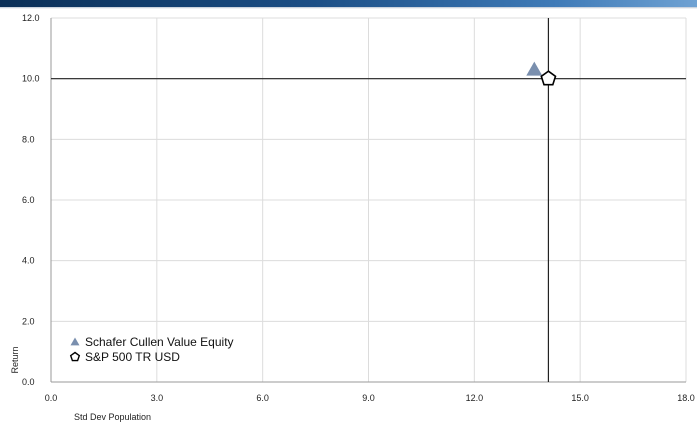 The width and height of the screenshot is (697, 423). Describe the element at coordinates (28, 139) in the screenshot. I see `y-tick-label: 8.0` at that location.